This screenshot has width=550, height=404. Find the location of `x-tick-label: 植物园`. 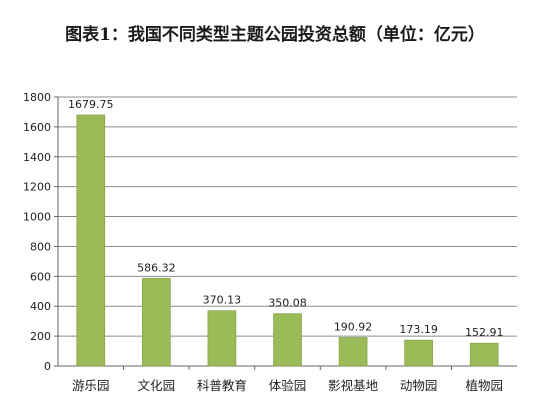

x-tick-label: 植物园 is located at coordinates (484, 385).